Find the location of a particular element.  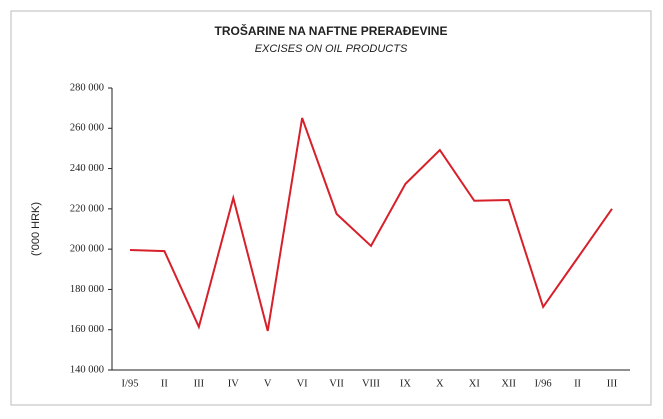

x-tick-label: VIII is located at coordinates (371, 383).